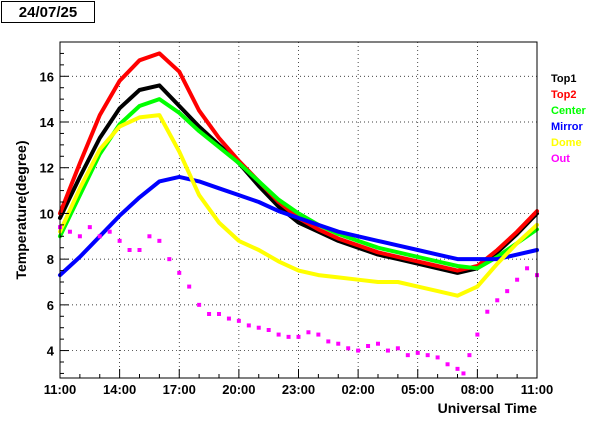 The width and height of the screenshot is (596, 422). I want to click on y-tick-label: 8, so click(50, 259).